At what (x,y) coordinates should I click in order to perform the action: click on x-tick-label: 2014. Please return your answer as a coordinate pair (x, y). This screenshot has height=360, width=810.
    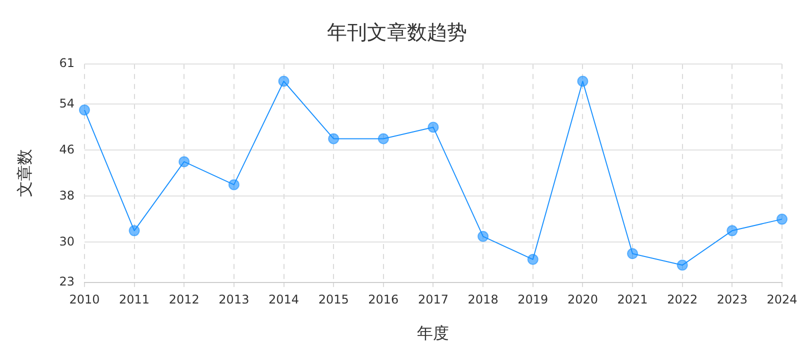
    Looking at the image, I should click on (284, 299).